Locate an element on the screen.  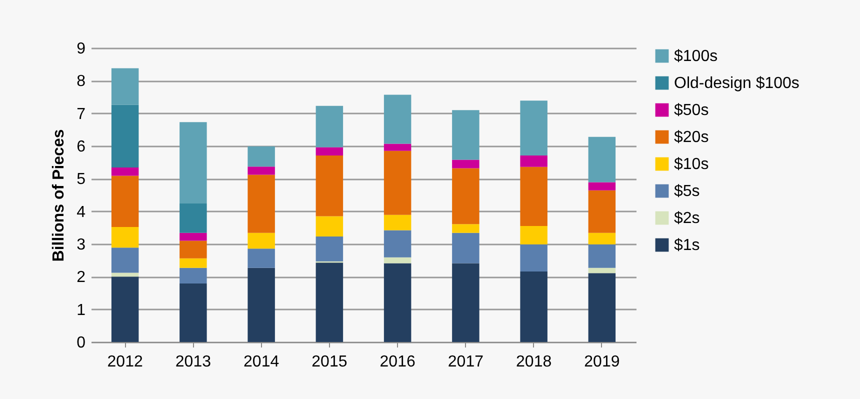
x-tick-label: 2019 is located at coordinates (602, 362).